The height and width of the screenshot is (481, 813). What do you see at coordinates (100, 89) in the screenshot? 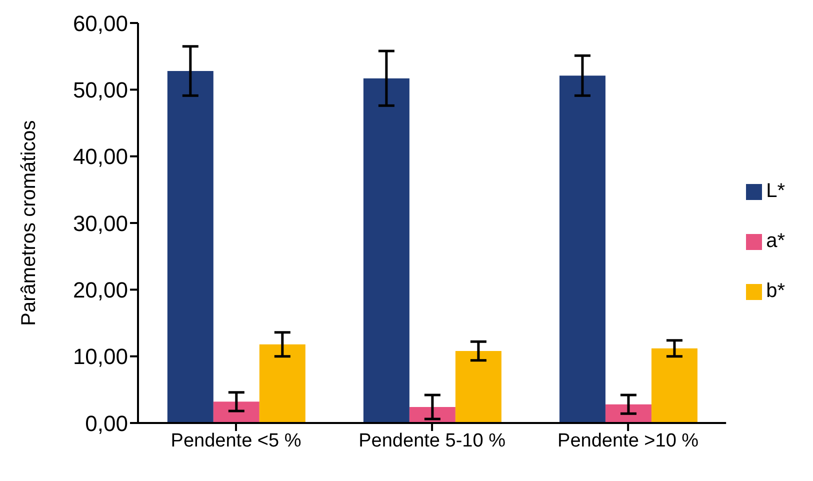
I see `y-tick-label: 50,00` at bounding box center [100, 89].